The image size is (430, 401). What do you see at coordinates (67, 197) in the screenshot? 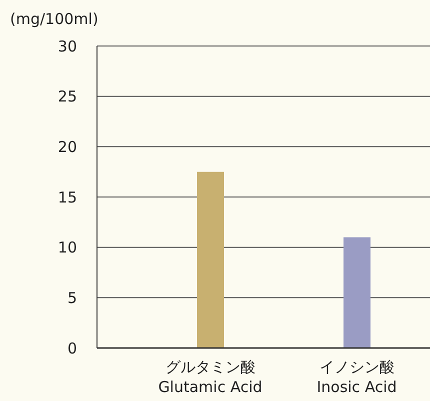
I see `y-tick-label: 15` at bounding box center [67, 197].